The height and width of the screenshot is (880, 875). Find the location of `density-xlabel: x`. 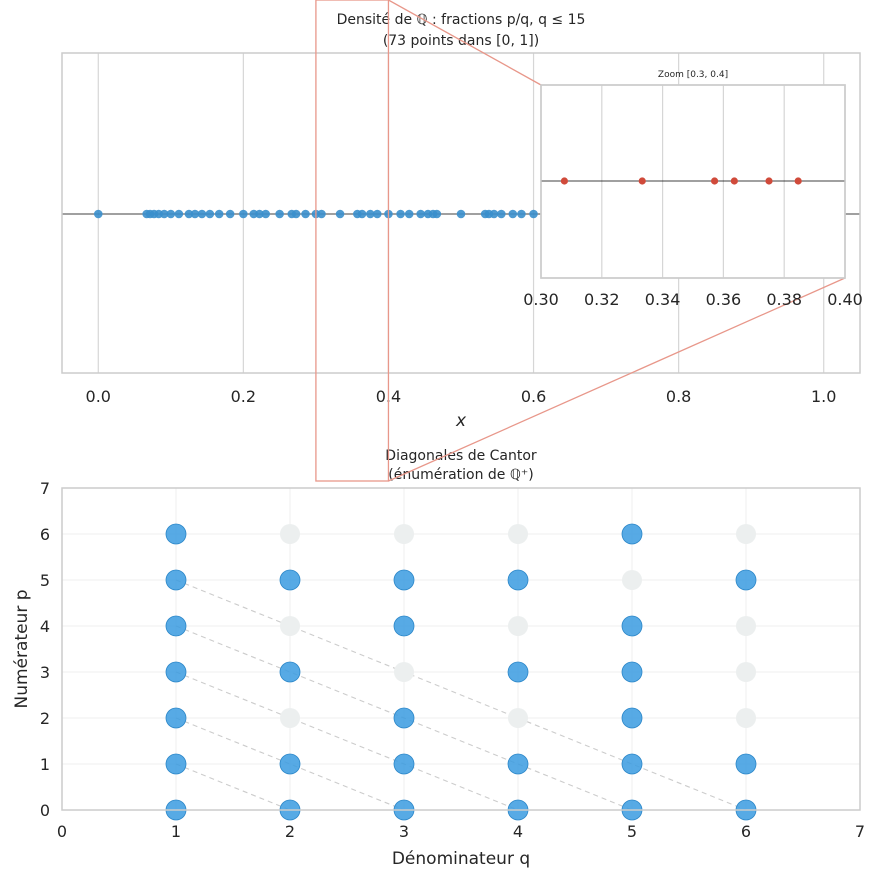

density-xlabel: x is located at coordinates (461, 421).